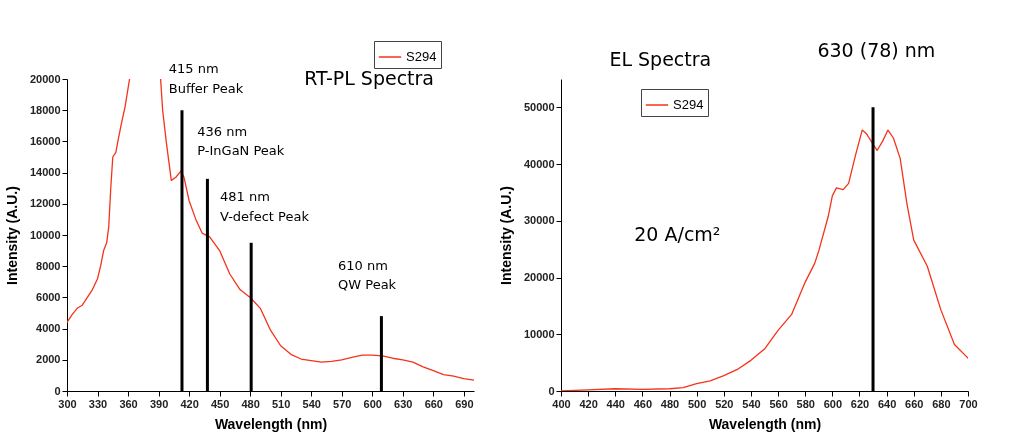  What do you see at coordinates (241, 141) in the screenshot?
I see `annotation: 436 nm P-InGaN Peak` at bounding box center [241, 141].